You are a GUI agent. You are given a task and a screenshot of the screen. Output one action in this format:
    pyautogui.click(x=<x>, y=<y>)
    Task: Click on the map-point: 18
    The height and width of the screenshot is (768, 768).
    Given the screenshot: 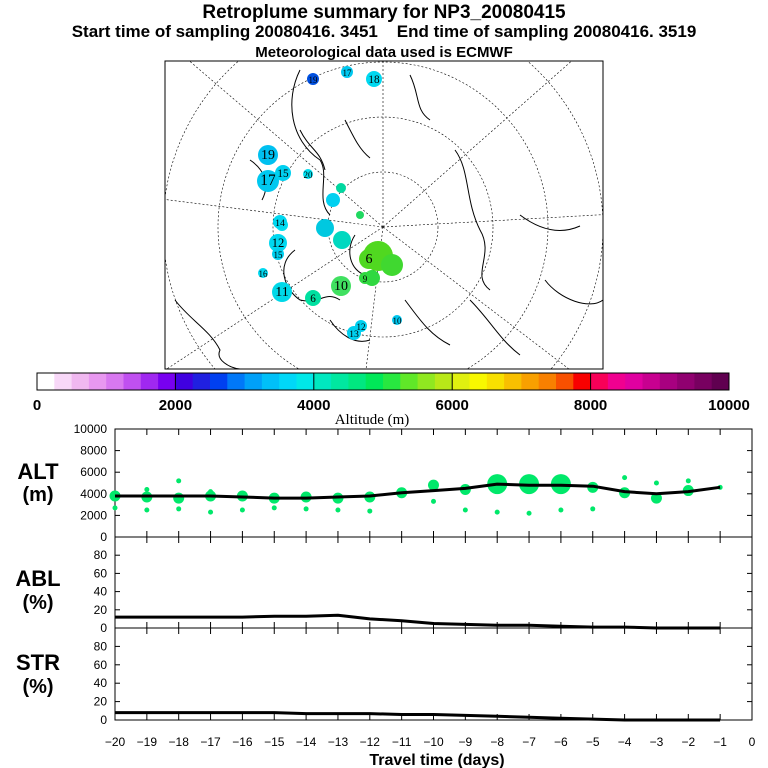 What is the action you would take?
    pyautogui.click(x=374, y=79)
    